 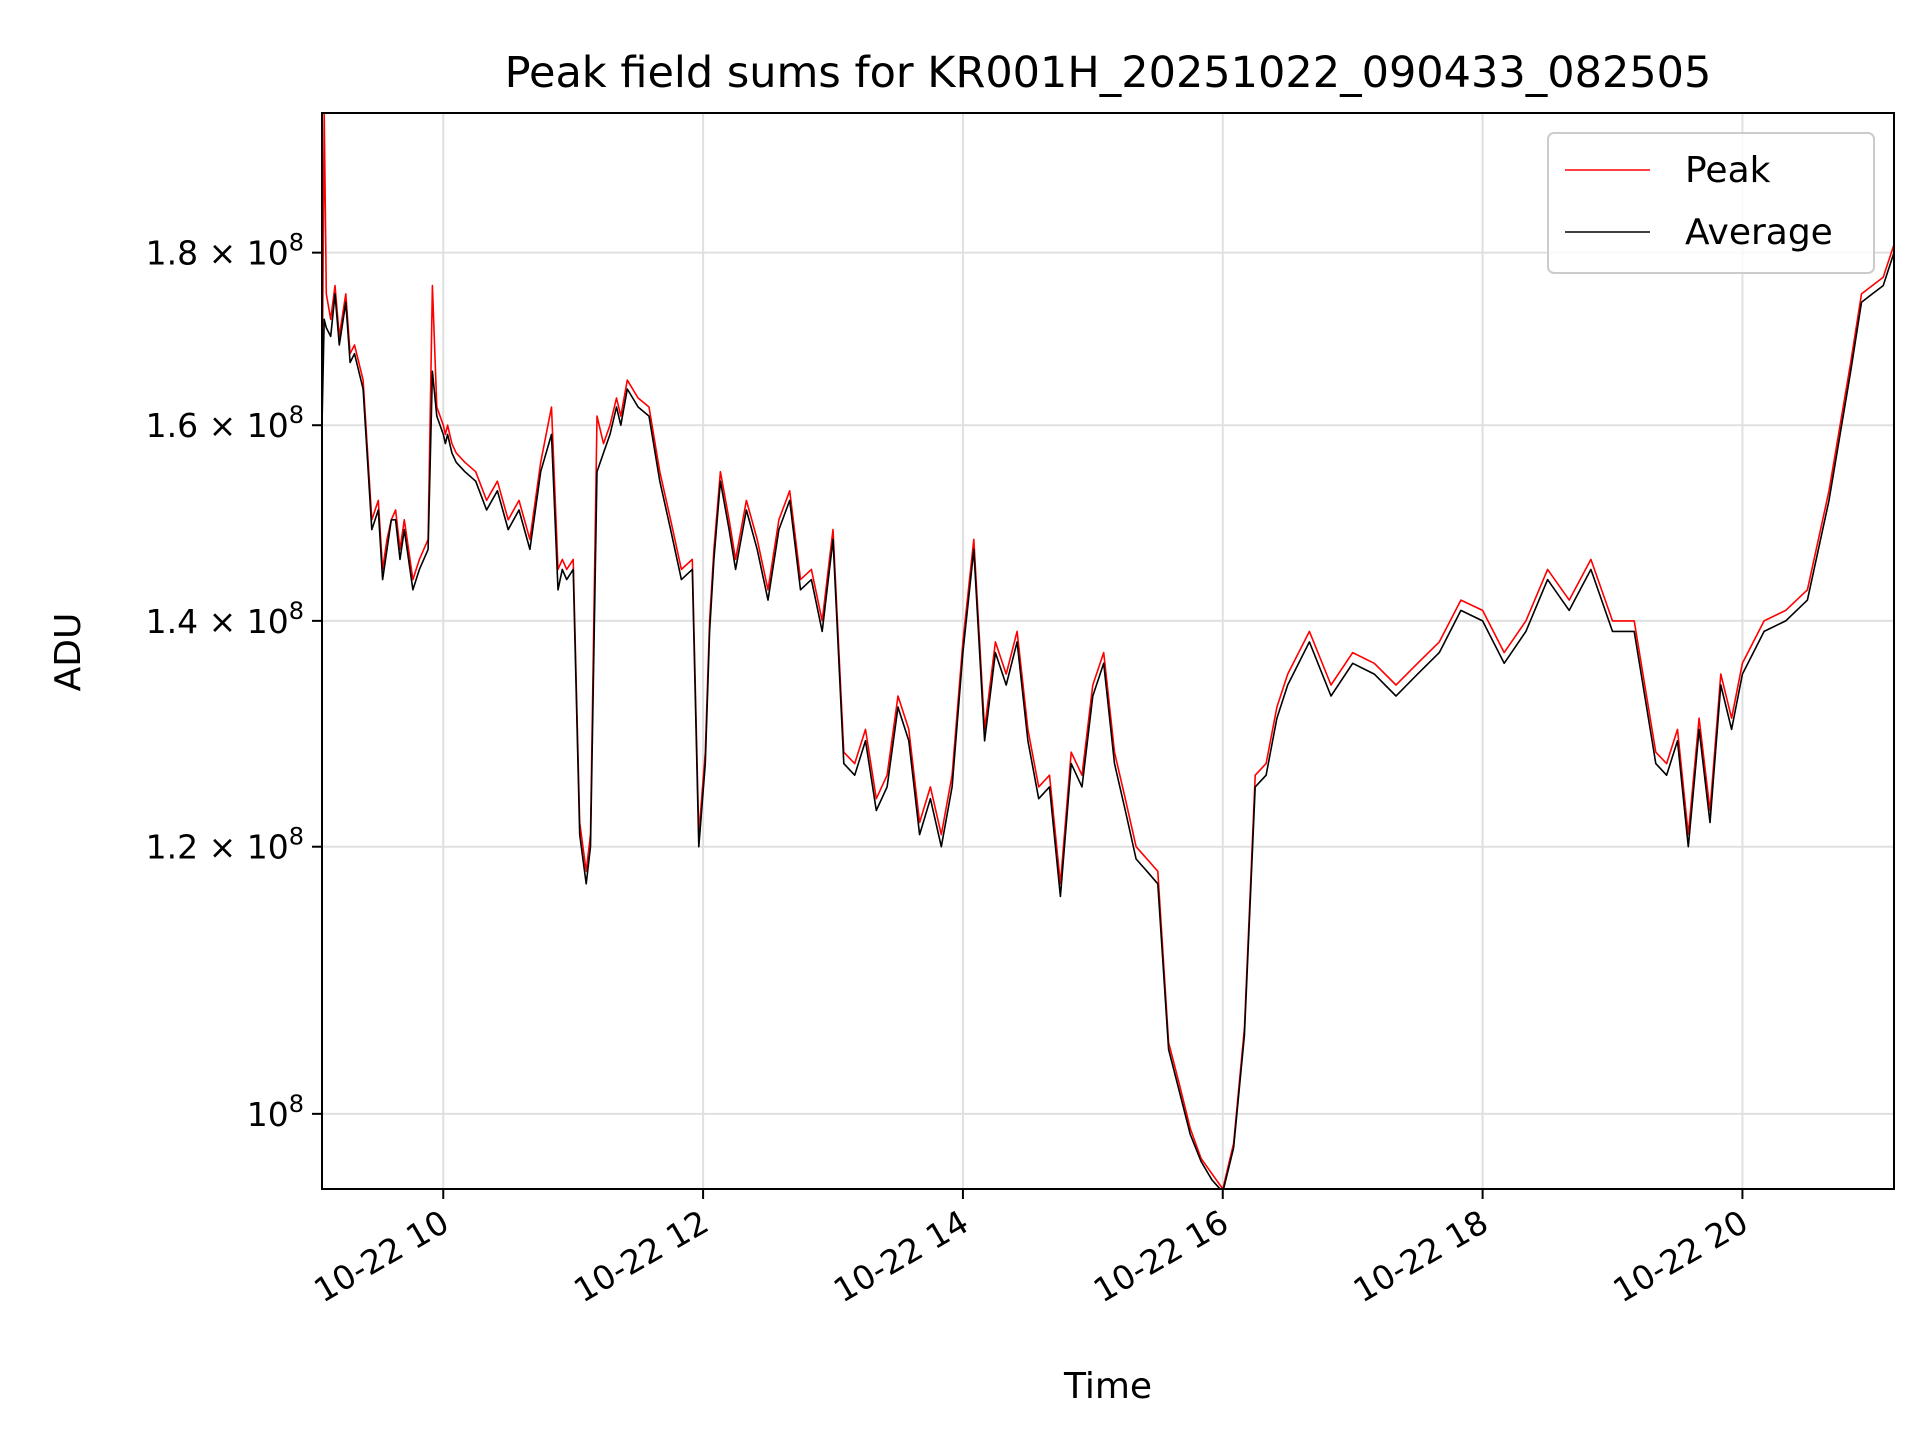 I want to click on legend-label-peak: Peak, so click(x=1728, y=170).